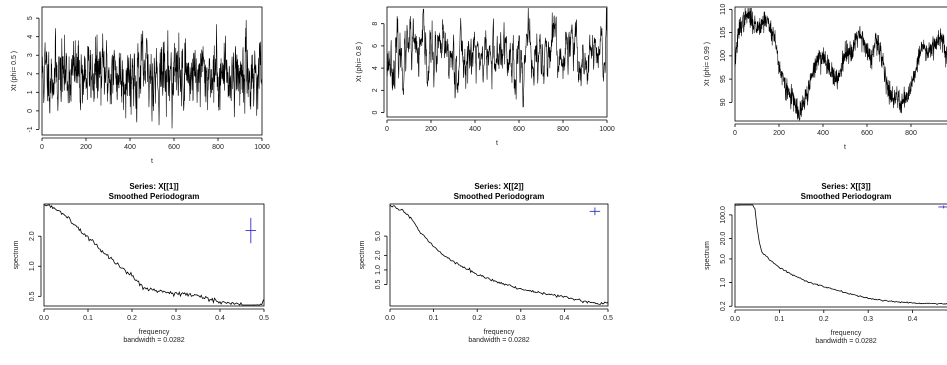 The height and width of the screenshot is (365, 947). I want to click on y-tick-label: 100.0, so click(723, 215).